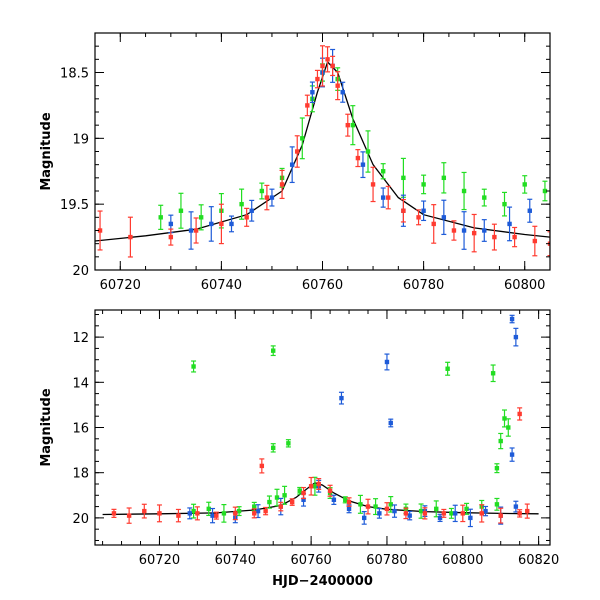  Describe the element at coordinates (462, 560) in the screenshot. I see `x-tick-label: 60800` at that location.